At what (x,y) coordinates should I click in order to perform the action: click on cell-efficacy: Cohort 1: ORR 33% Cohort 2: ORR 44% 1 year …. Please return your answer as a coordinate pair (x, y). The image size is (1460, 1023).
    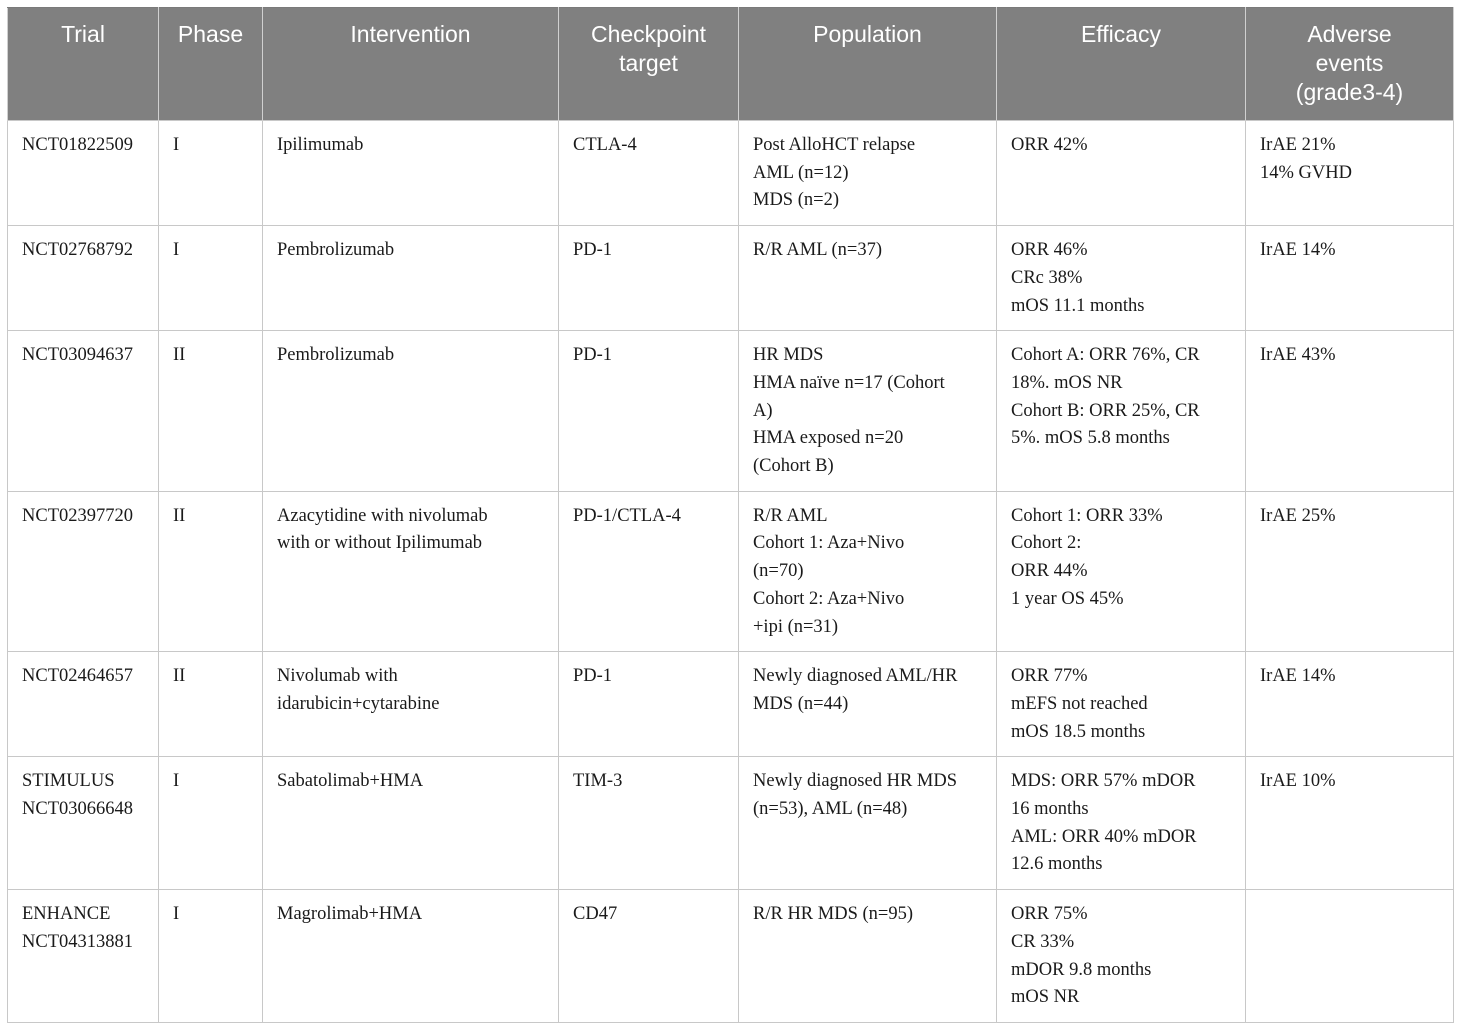
    Looking at the image, I should click on (1121, 571).